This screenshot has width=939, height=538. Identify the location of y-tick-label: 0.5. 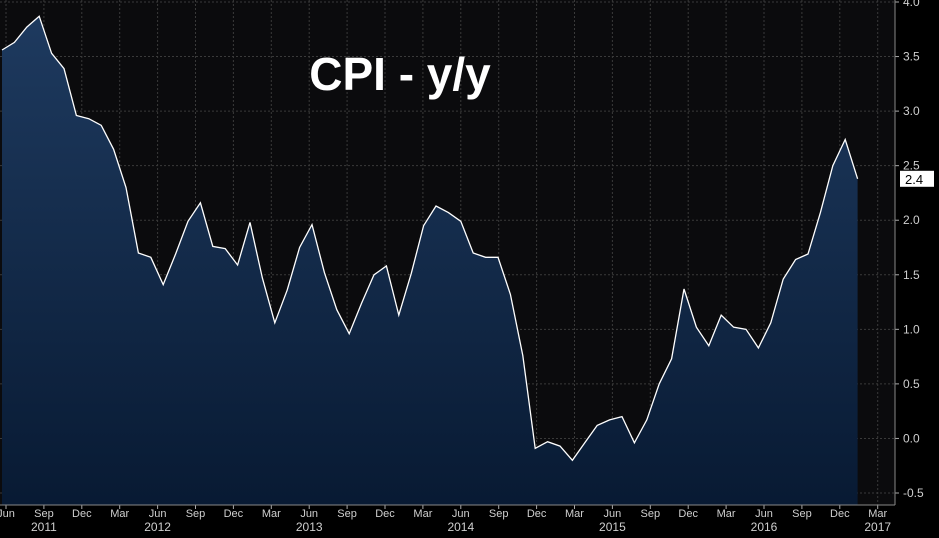
(911, 384).